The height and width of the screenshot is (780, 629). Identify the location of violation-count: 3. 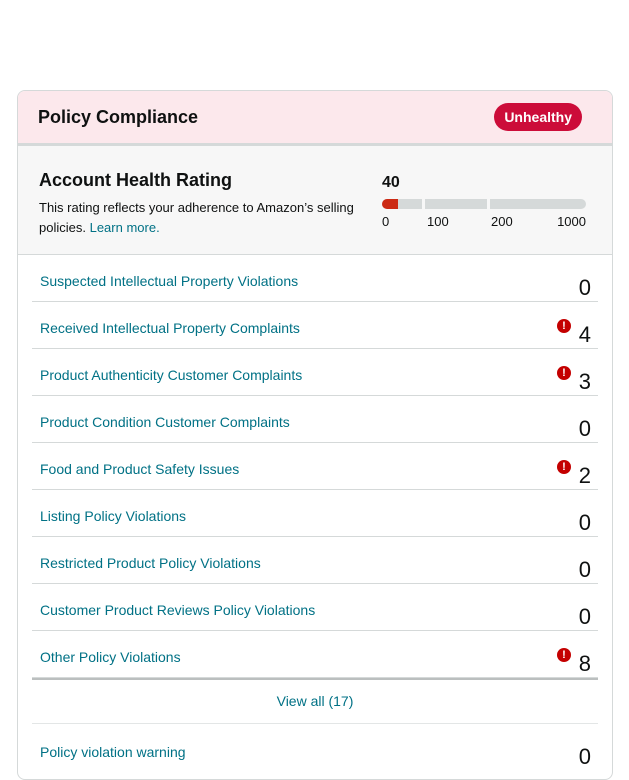
(584, 381).